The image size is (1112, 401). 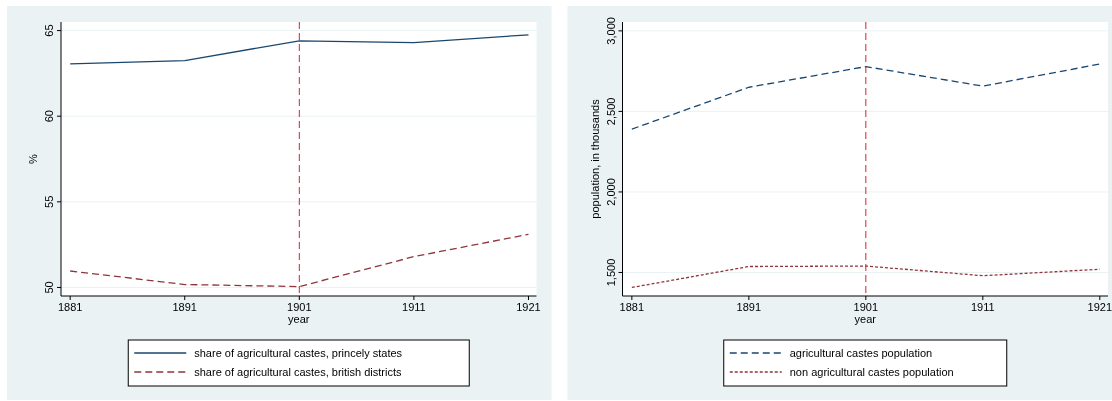 I want to click on y-tick-label: 55, so click(x=49, y=201).